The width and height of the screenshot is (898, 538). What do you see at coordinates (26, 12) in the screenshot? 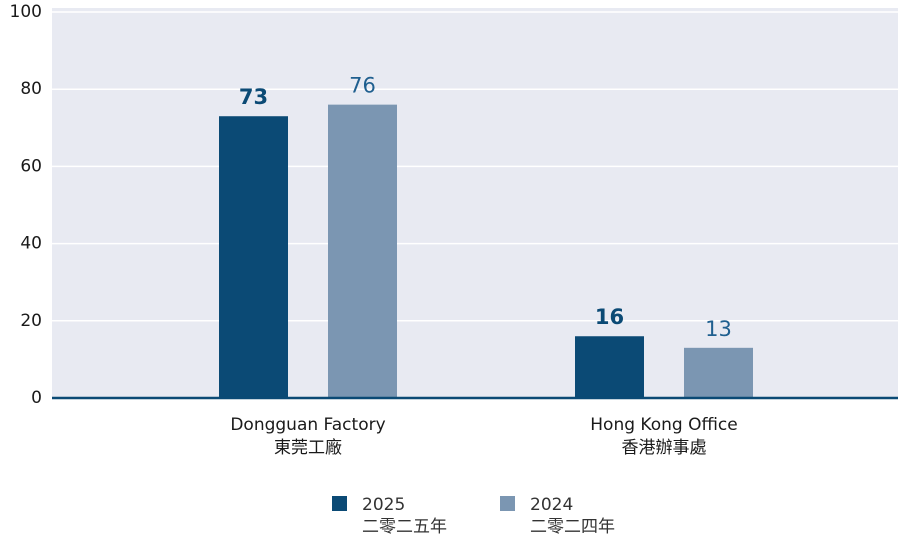
I see `y-tick-label: 100` at bounding box center [26, 12].